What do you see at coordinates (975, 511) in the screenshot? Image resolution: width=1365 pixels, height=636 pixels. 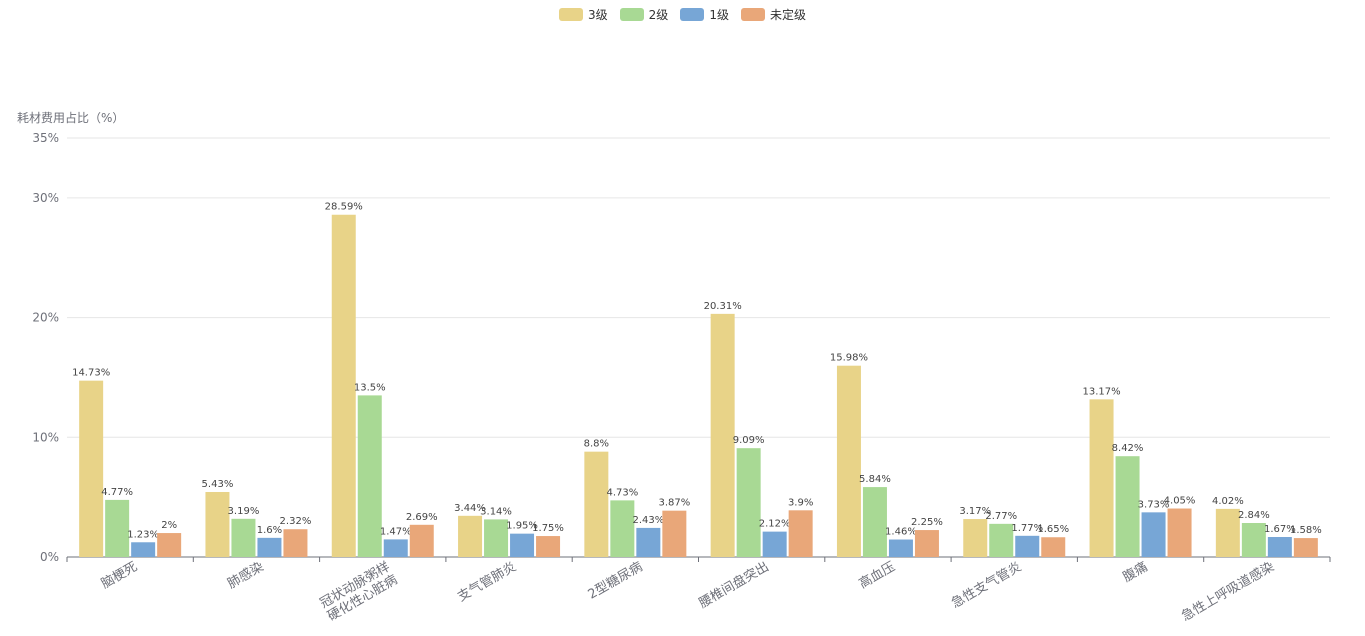 I see `data-label: 3.17%` at bounding box center [975, 511].